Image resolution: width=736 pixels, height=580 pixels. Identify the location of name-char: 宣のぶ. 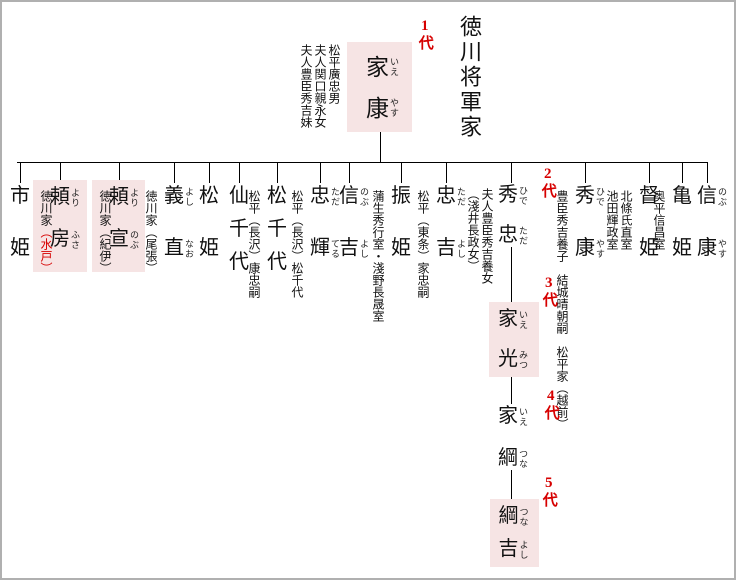
(124, 239).